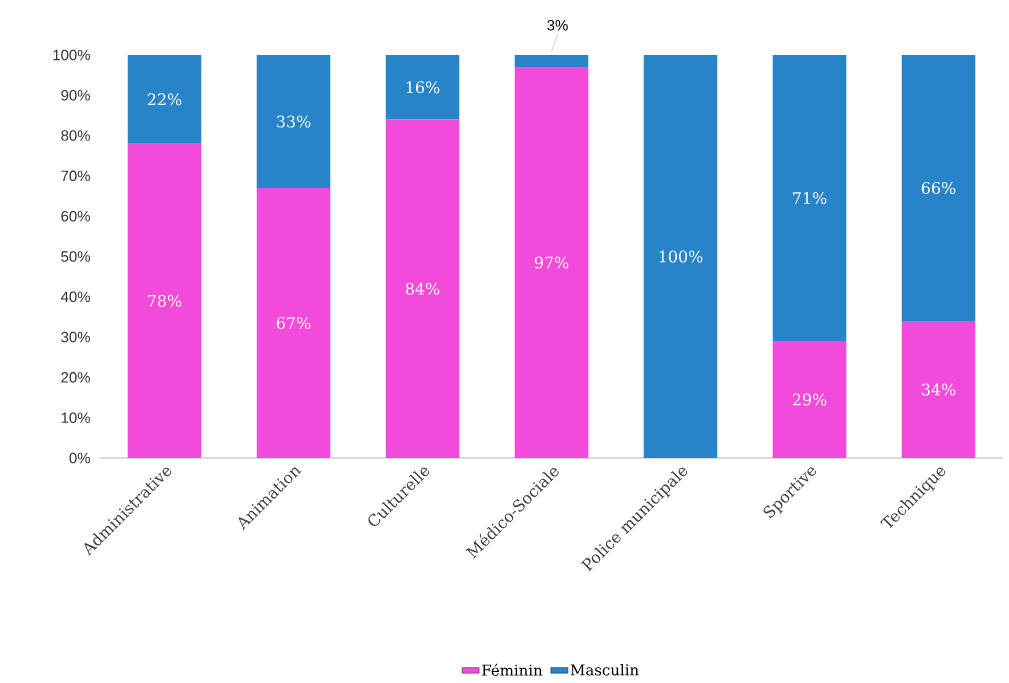 Image resolution: width=1009 pixels, height=683 pixels. I want to click on data-label: 66%, so click(938, 187).